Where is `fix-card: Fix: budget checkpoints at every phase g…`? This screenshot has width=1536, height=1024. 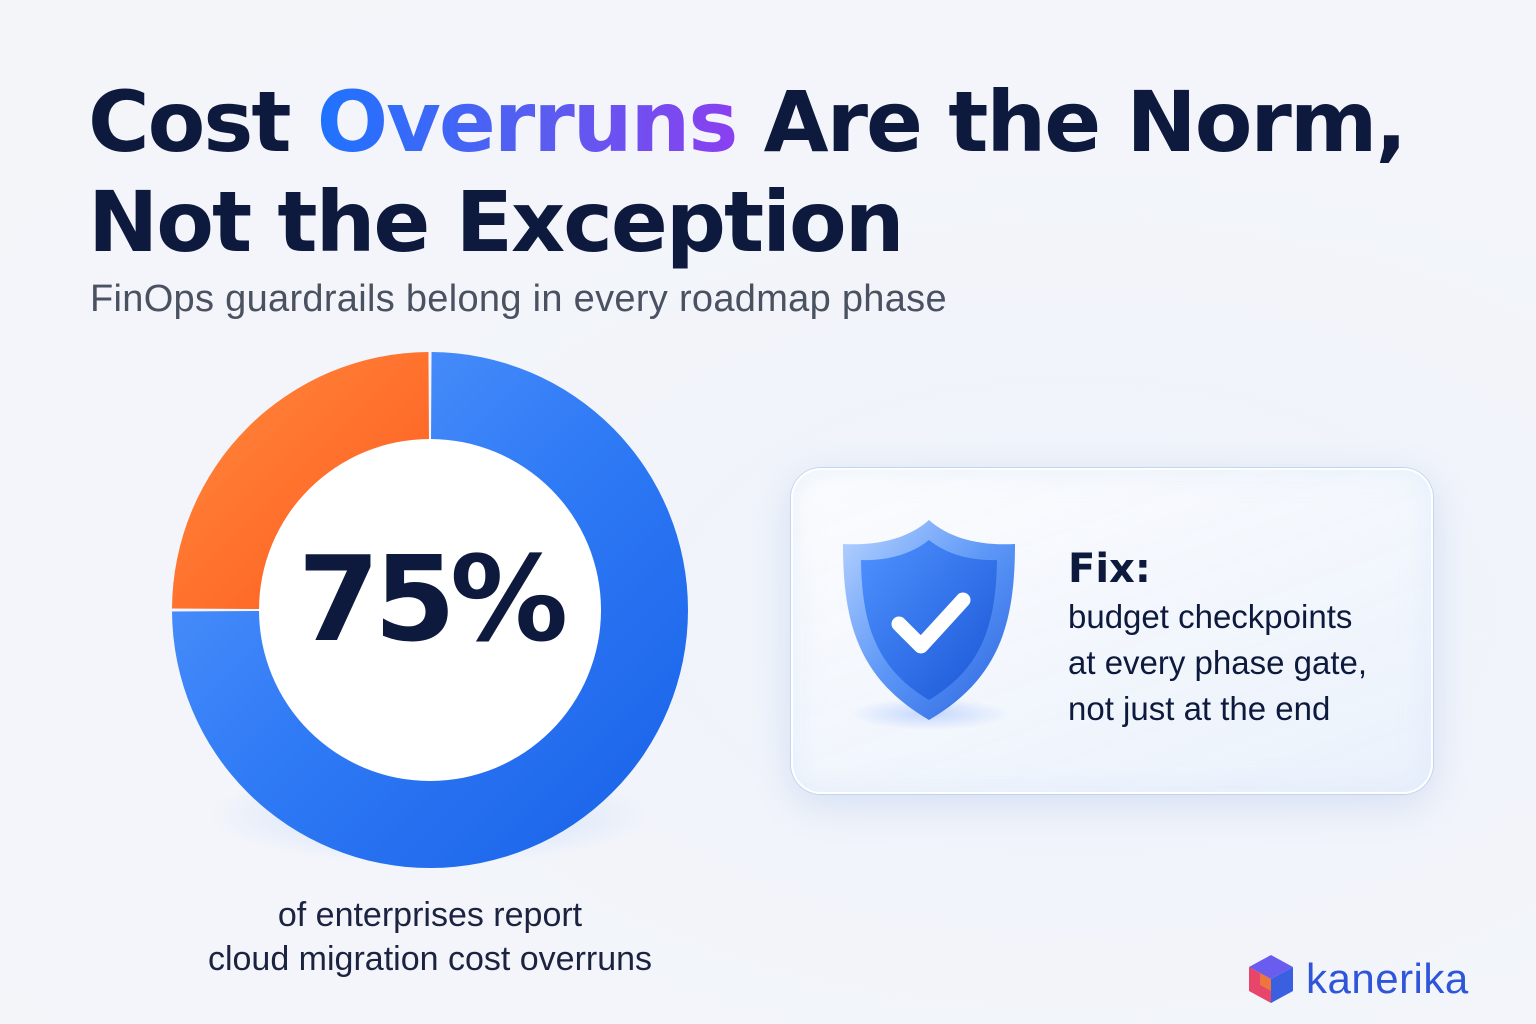
fix-card: Fix: budget checkpoints at every phase g… is located at coordinates (1112, 631).